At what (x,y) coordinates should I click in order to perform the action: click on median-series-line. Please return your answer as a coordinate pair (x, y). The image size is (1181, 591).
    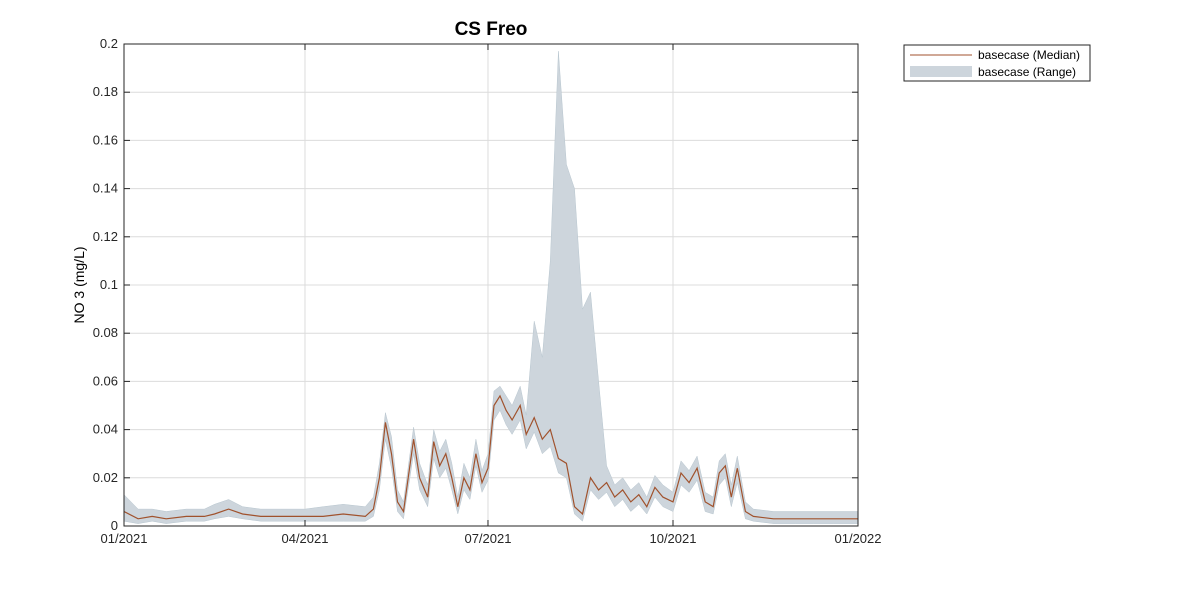
    Looking at the image, I should click on (490, 457).